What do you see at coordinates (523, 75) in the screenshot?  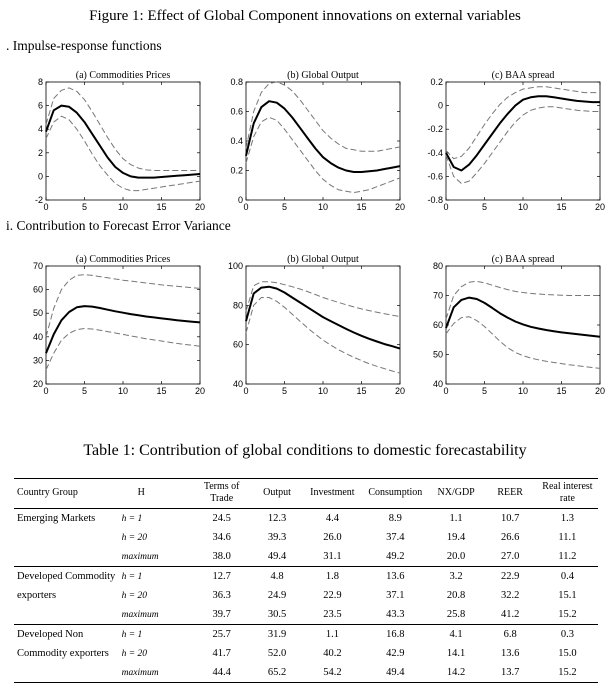 I see `chart-title: (c) BAA spread` at bounding box center [523, 75].